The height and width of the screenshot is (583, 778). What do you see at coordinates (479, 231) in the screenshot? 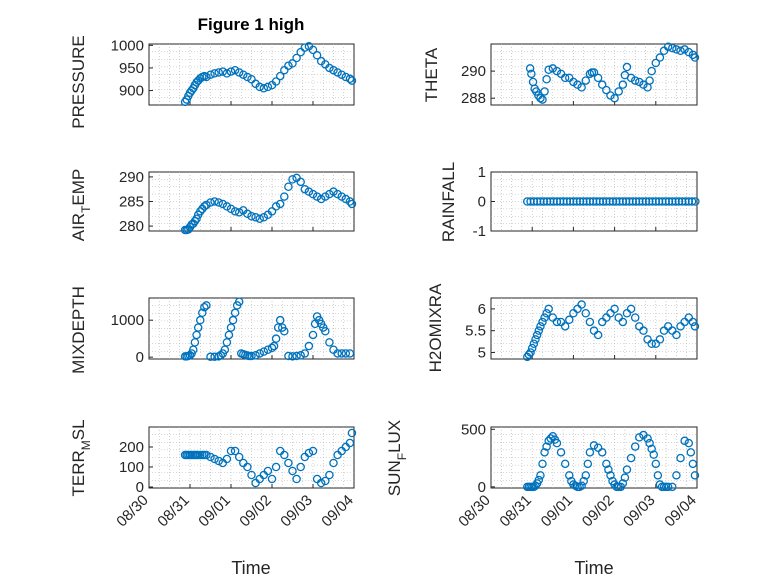
I see `ytick-label-rainfall: -1` at bounding box center [479, 231].